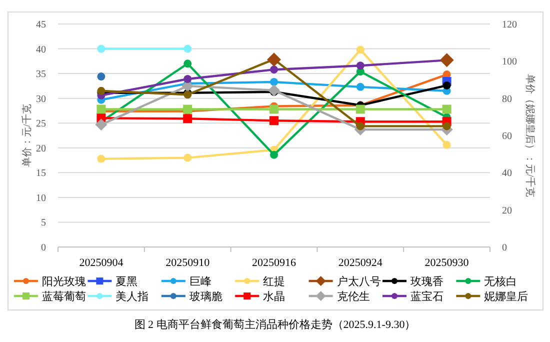 This screenshot has height=342, width=550. Describe the element at coordinates (353, 296) in the screenshot. I see `legend-label: 克伦生` at that location.